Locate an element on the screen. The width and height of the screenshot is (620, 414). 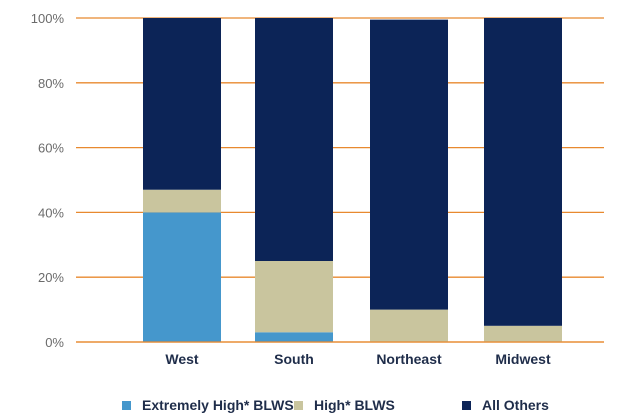
bar-group-midwest is located at coordinates (523, 180).